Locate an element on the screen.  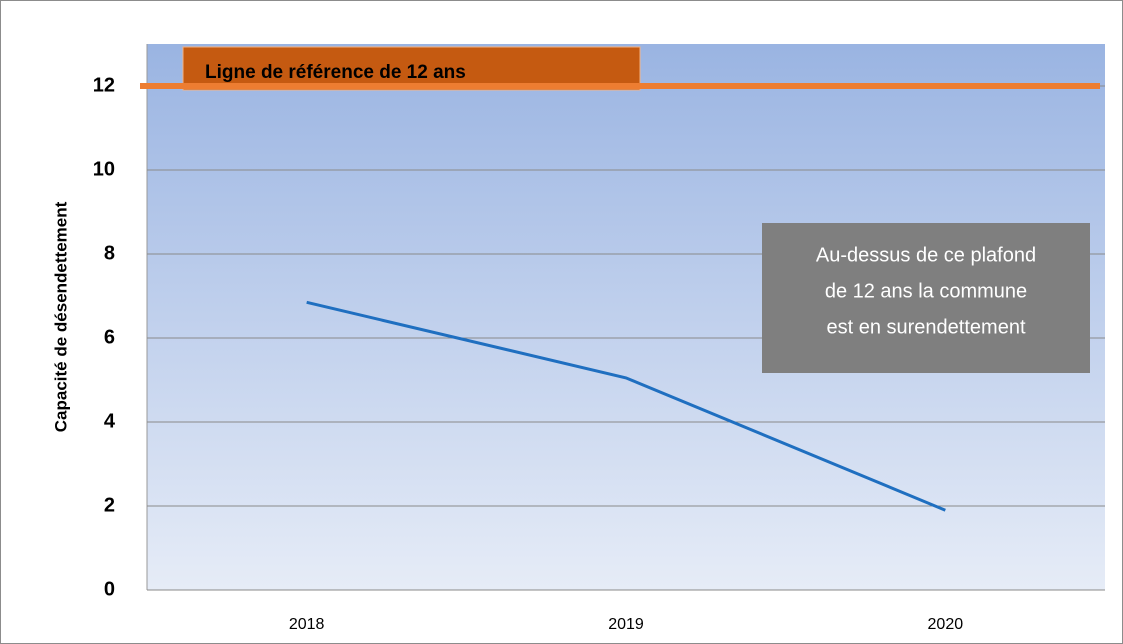
y-tick-label: 8 is located at coordinates (109, 253).